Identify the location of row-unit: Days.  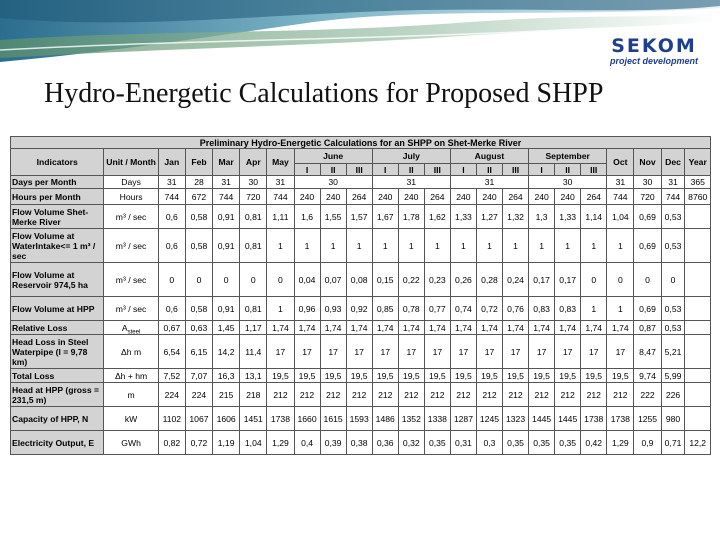
(131, 182).